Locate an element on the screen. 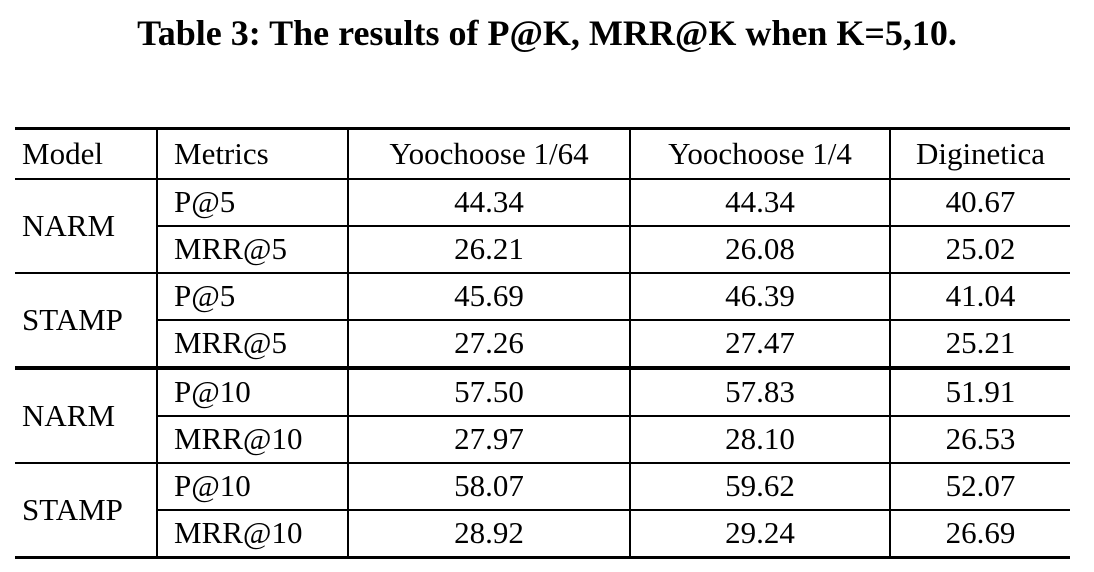 Image resolution: width=1094 pixels, height=572 pixels. value-cell: 28.10 is located at coordinates (760, 440).